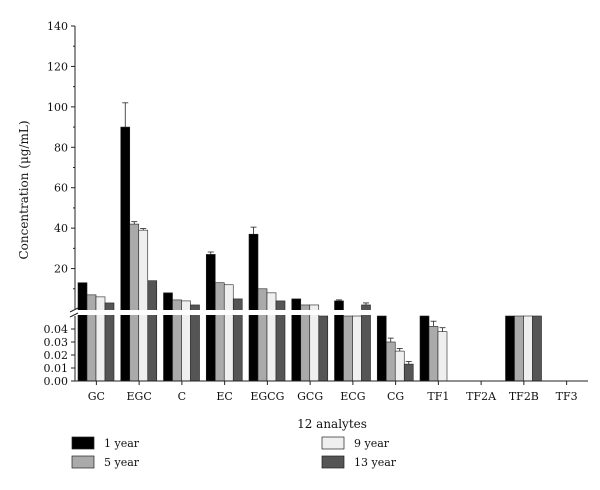 The image size is (600, 490). I want to click on x-axis-title: 12 analytes, so click(332, 424).